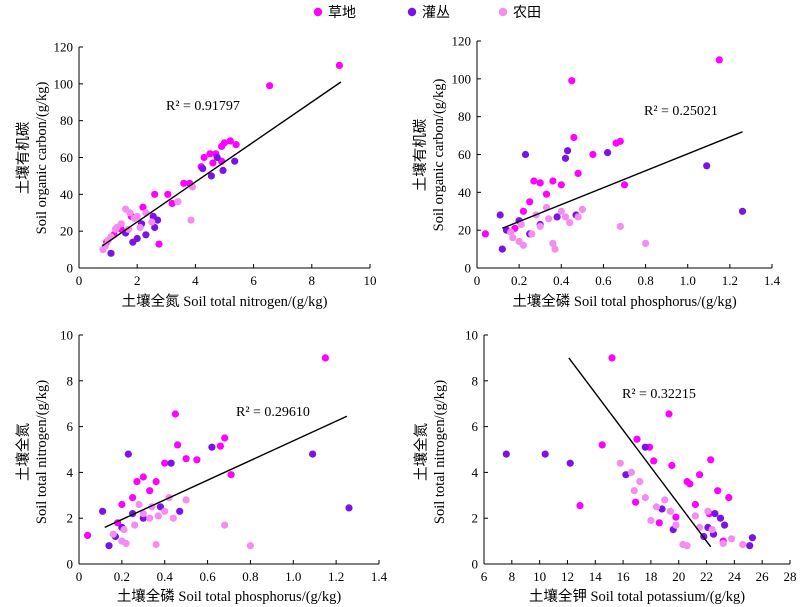  Describe the element at coordinates (342, 13) in the screenshot. I see `legend-label: 草地` at that location.